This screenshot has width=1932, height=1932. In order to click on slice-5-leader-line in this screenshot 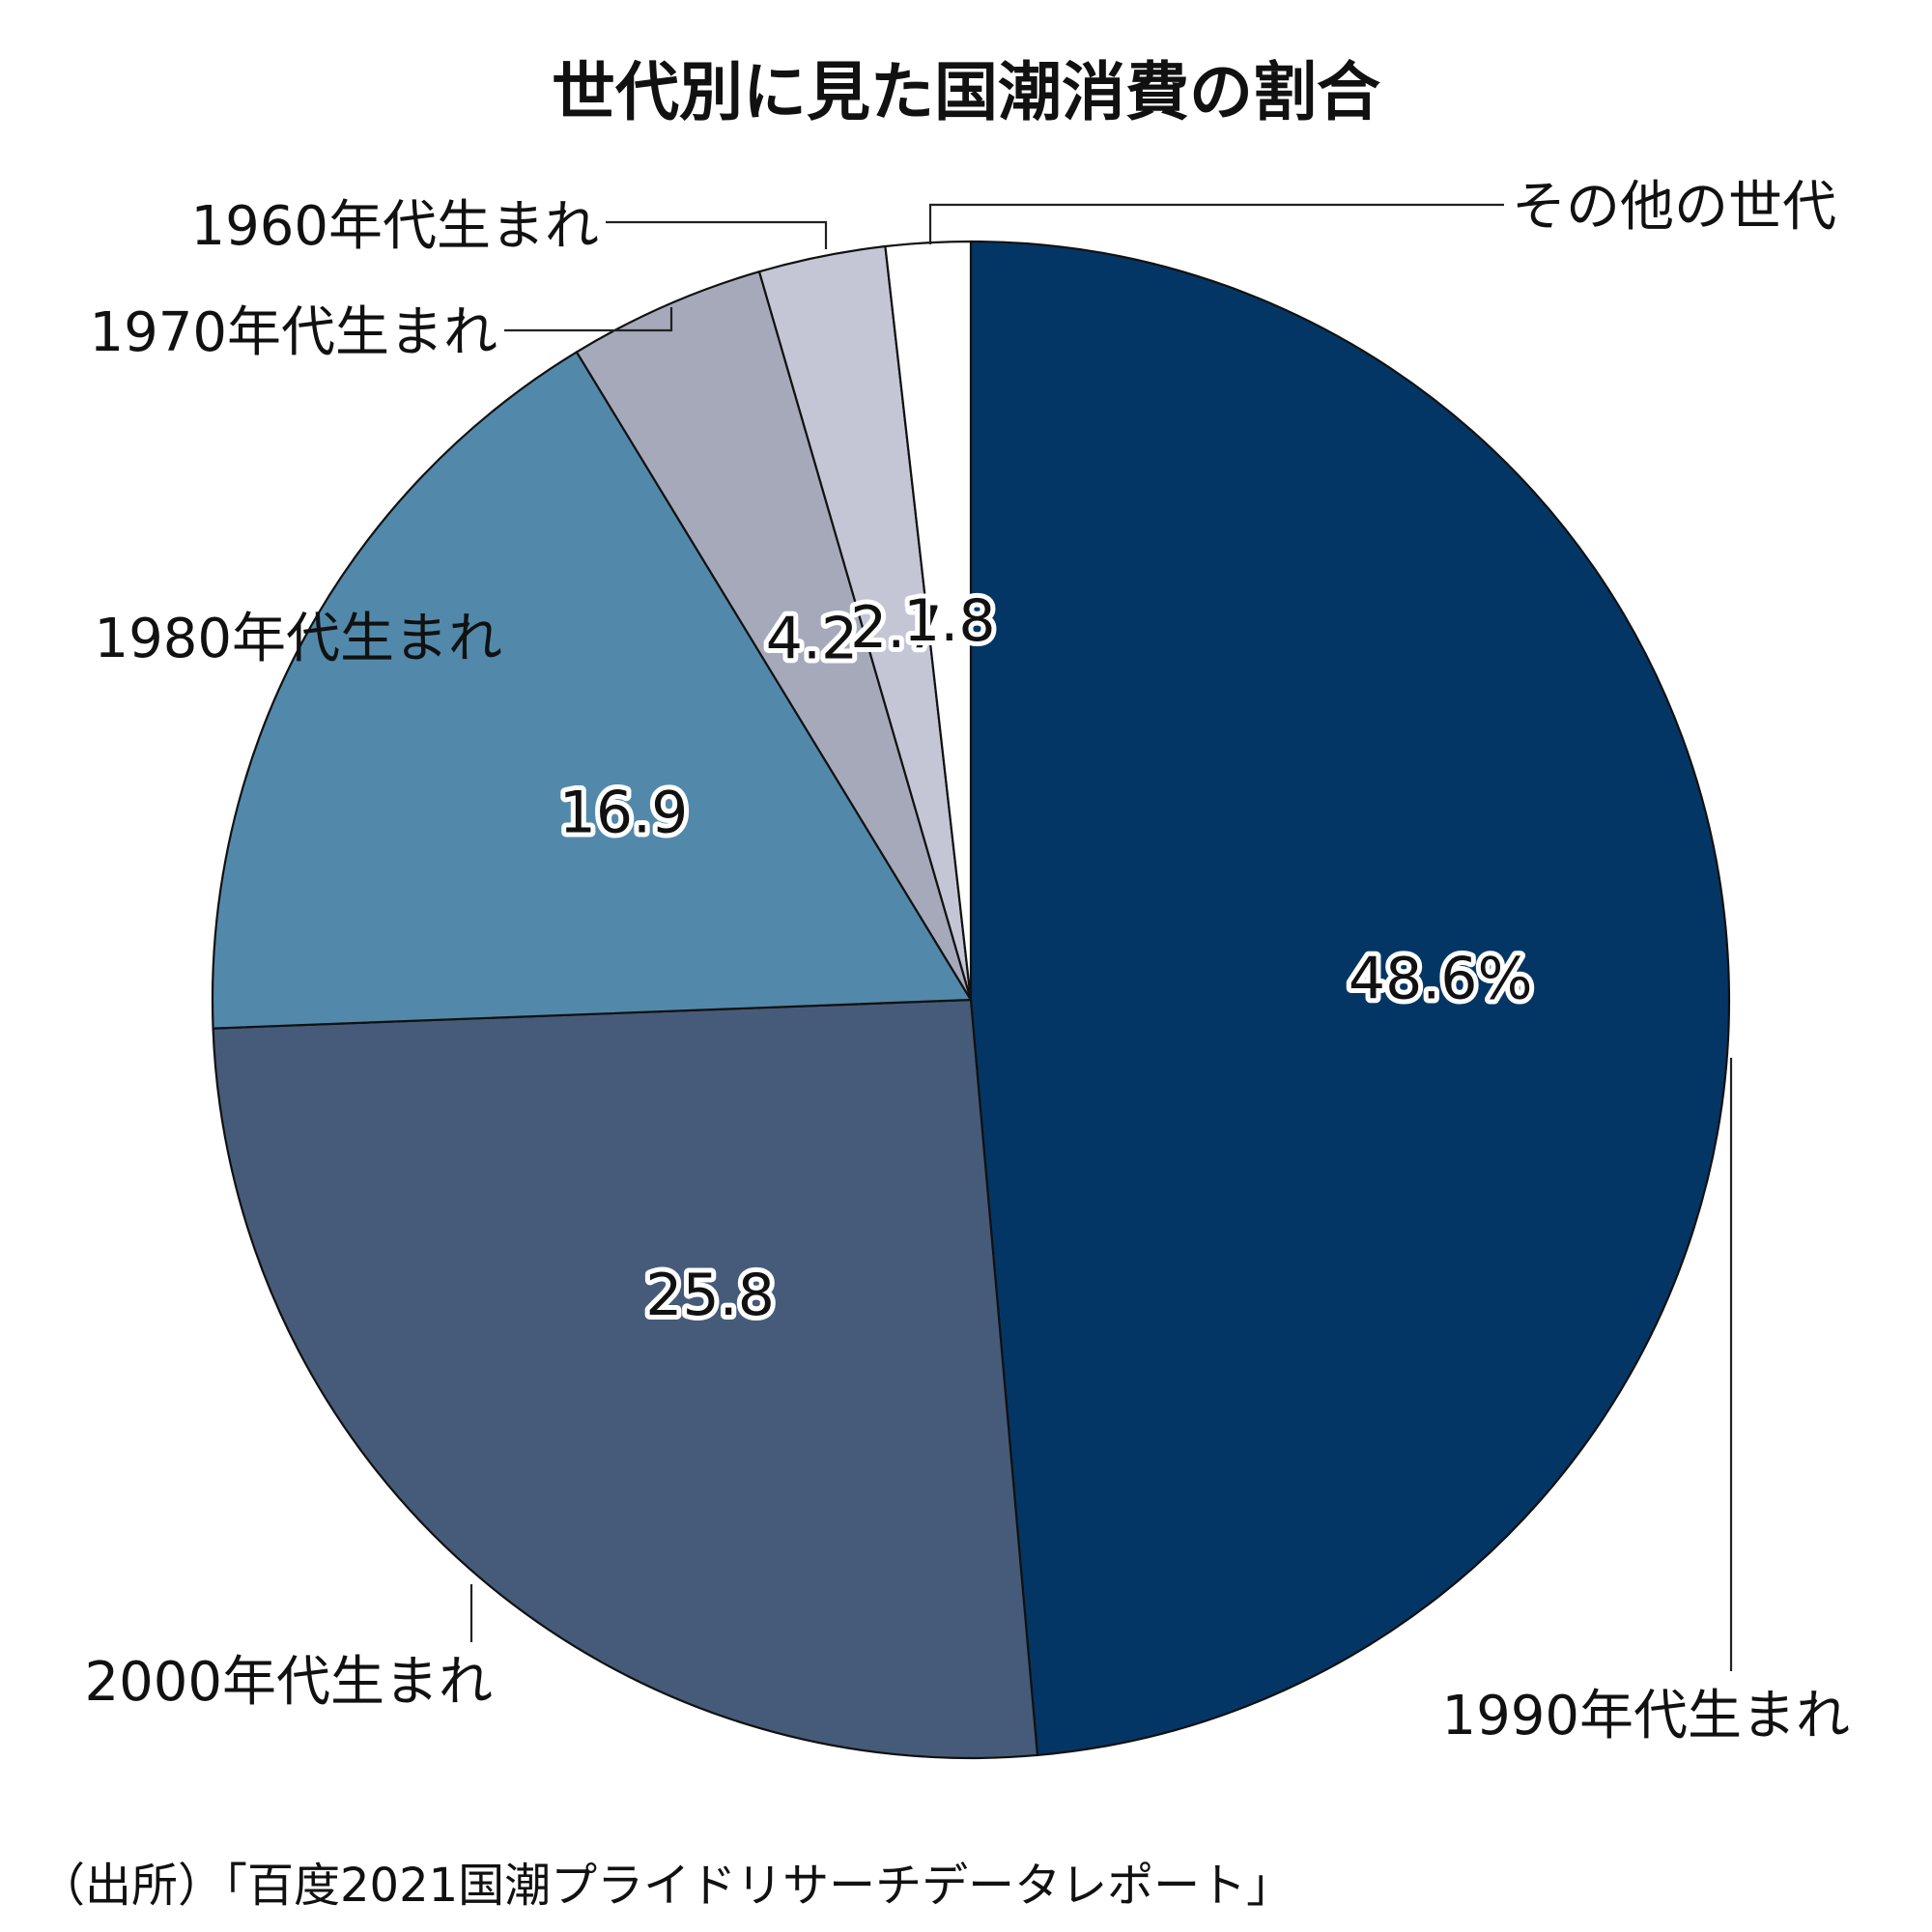, I will do `click(717, 234)`.